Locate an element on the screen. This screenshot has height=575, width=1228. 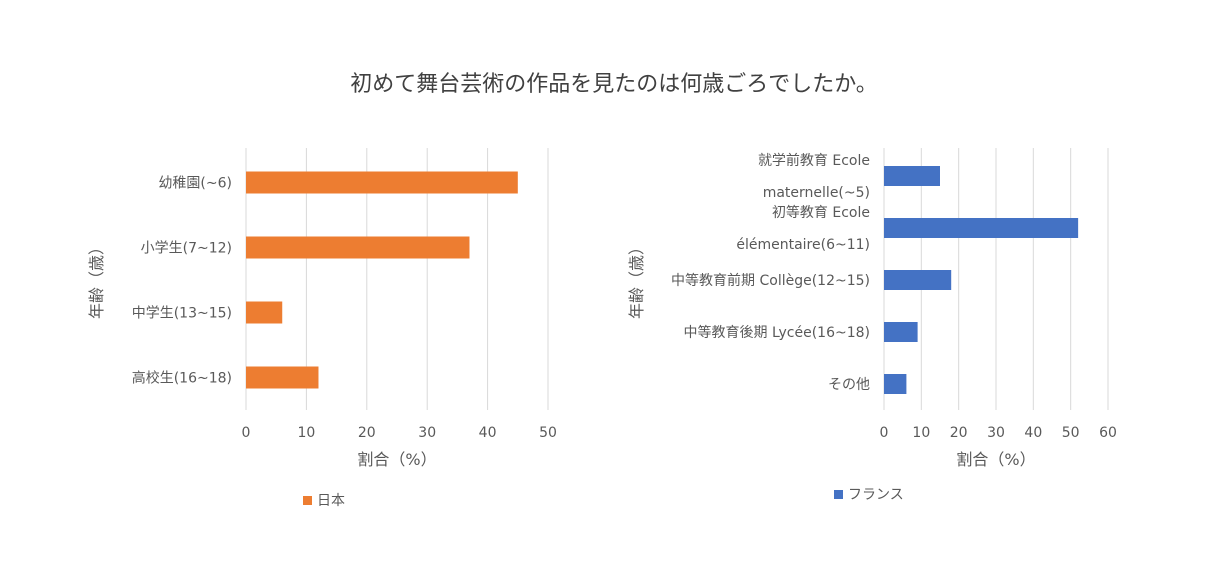
jp-x-tick-label: 0 is located at coordinates (246, 433).